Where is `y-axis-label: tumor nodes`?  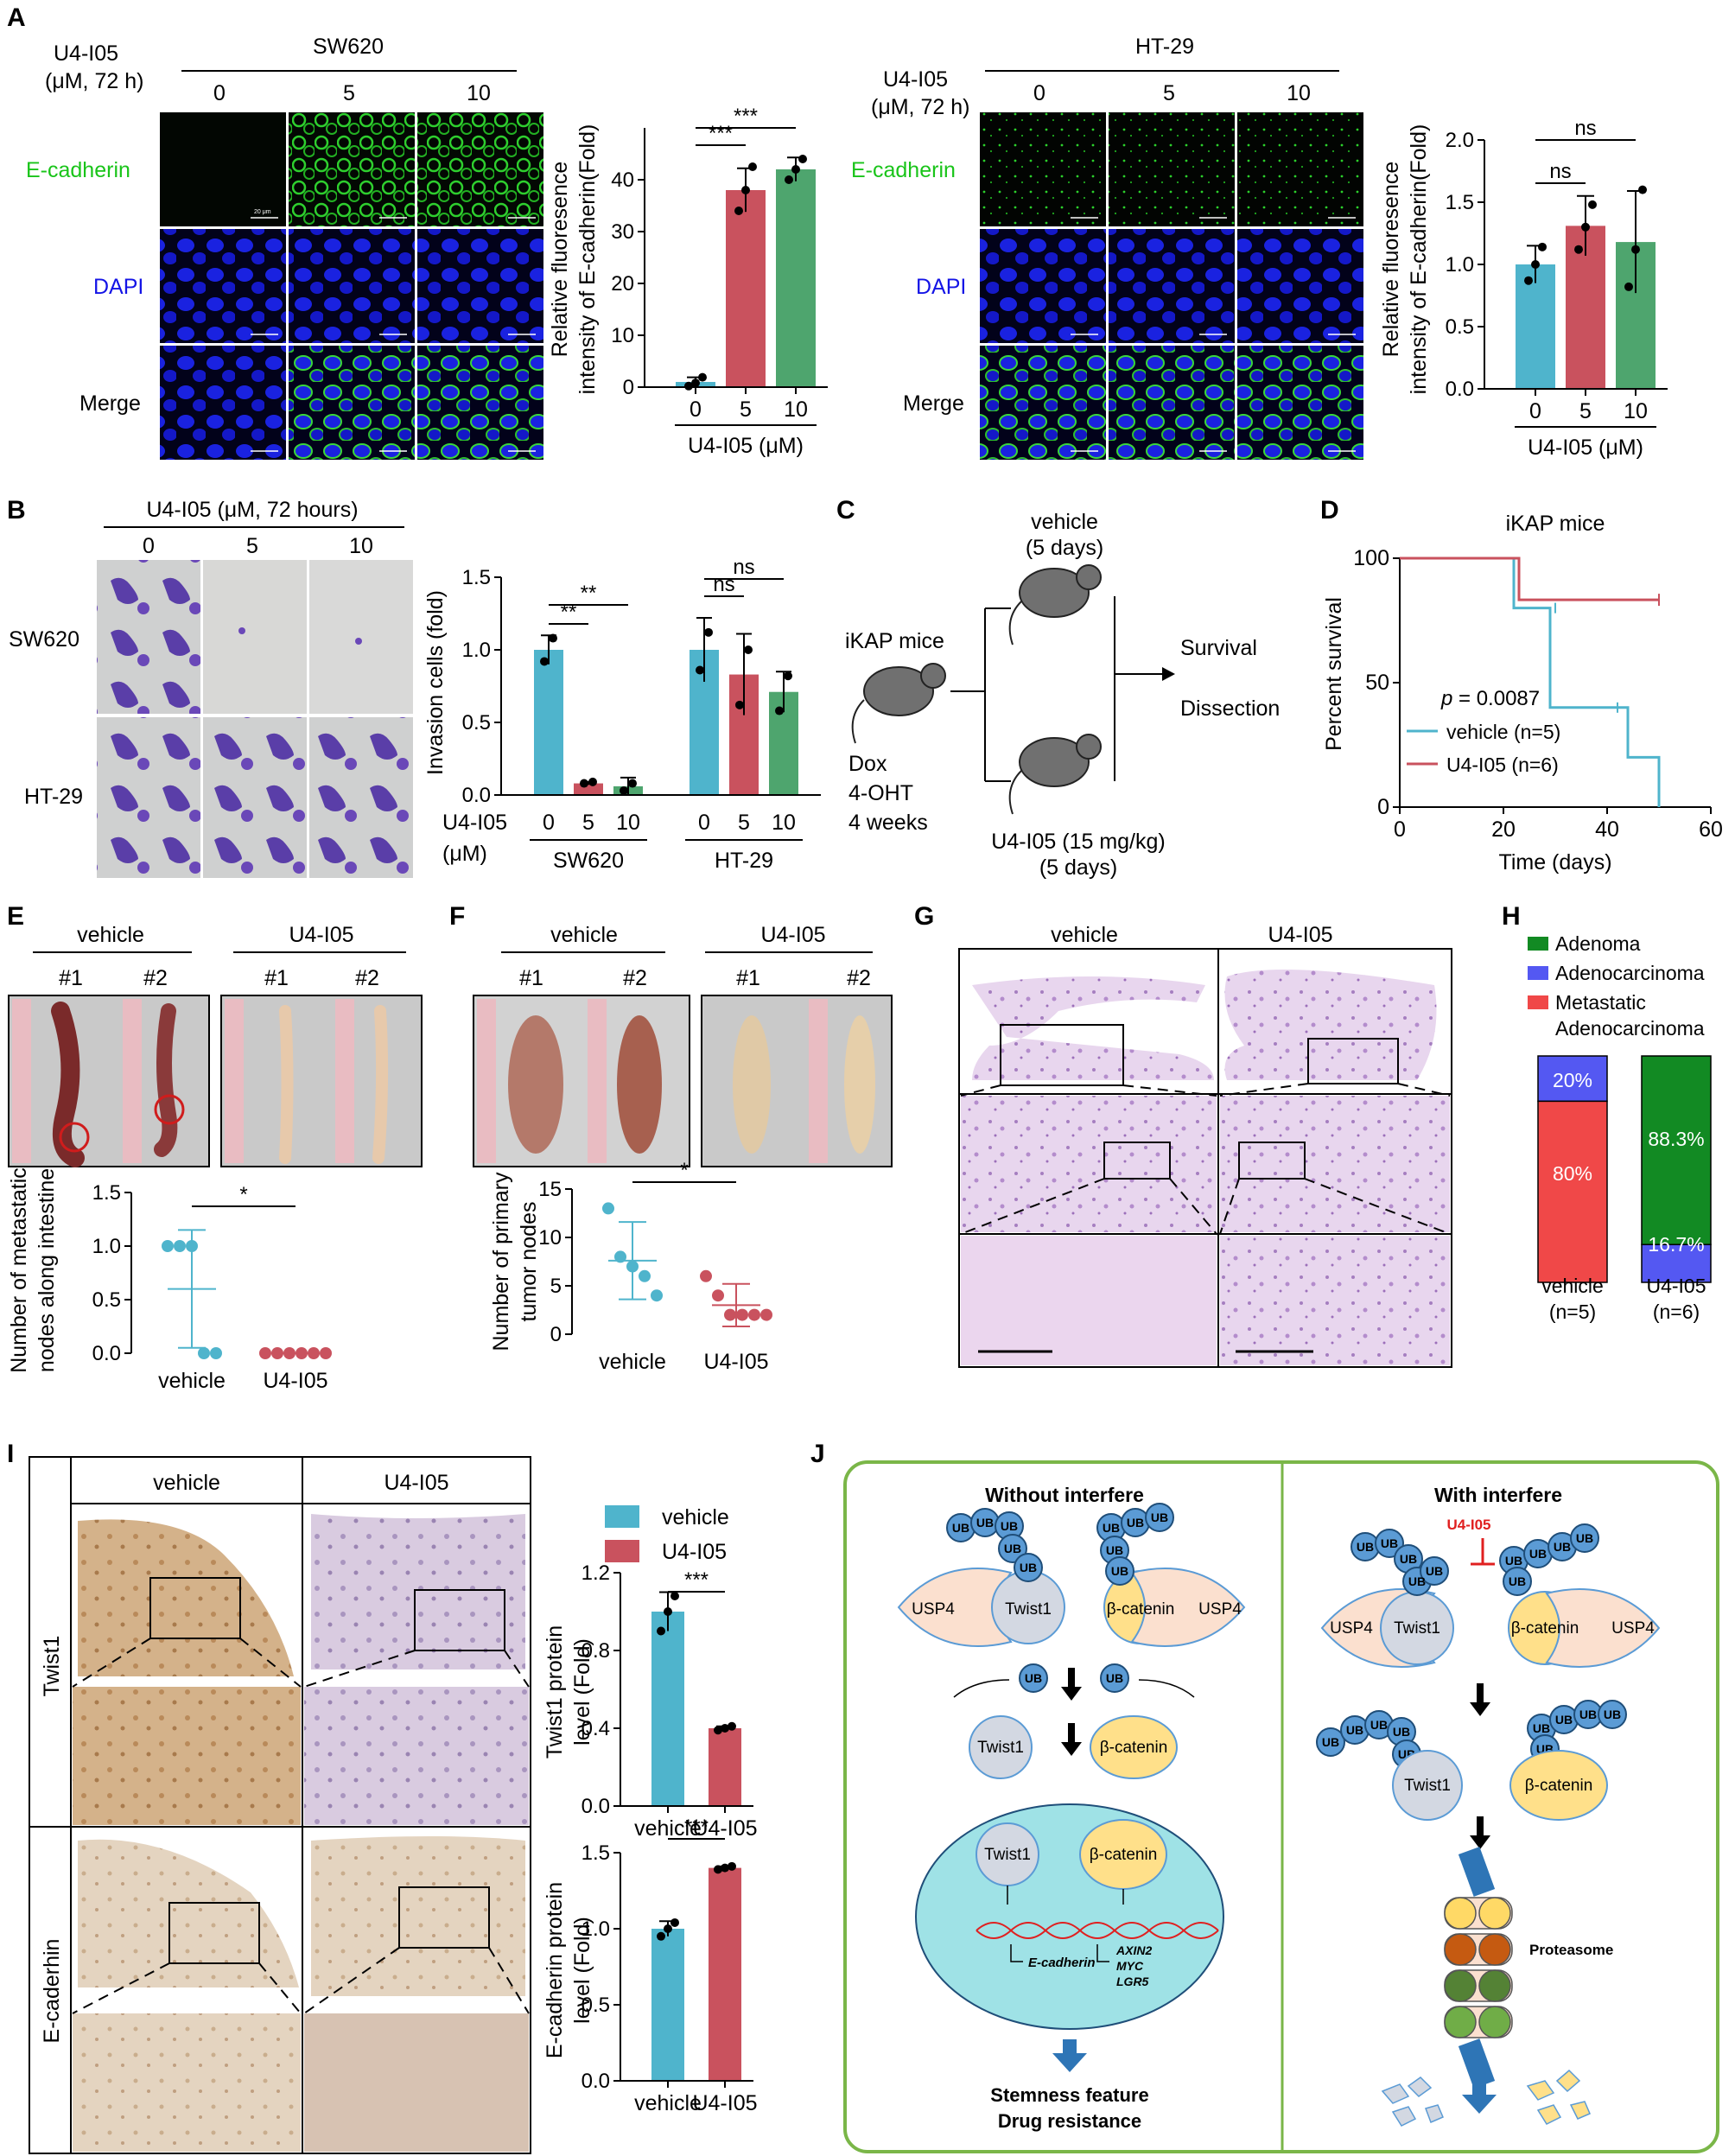 y-axis-label: tumor nodes is located at coordinates (529, 1262).